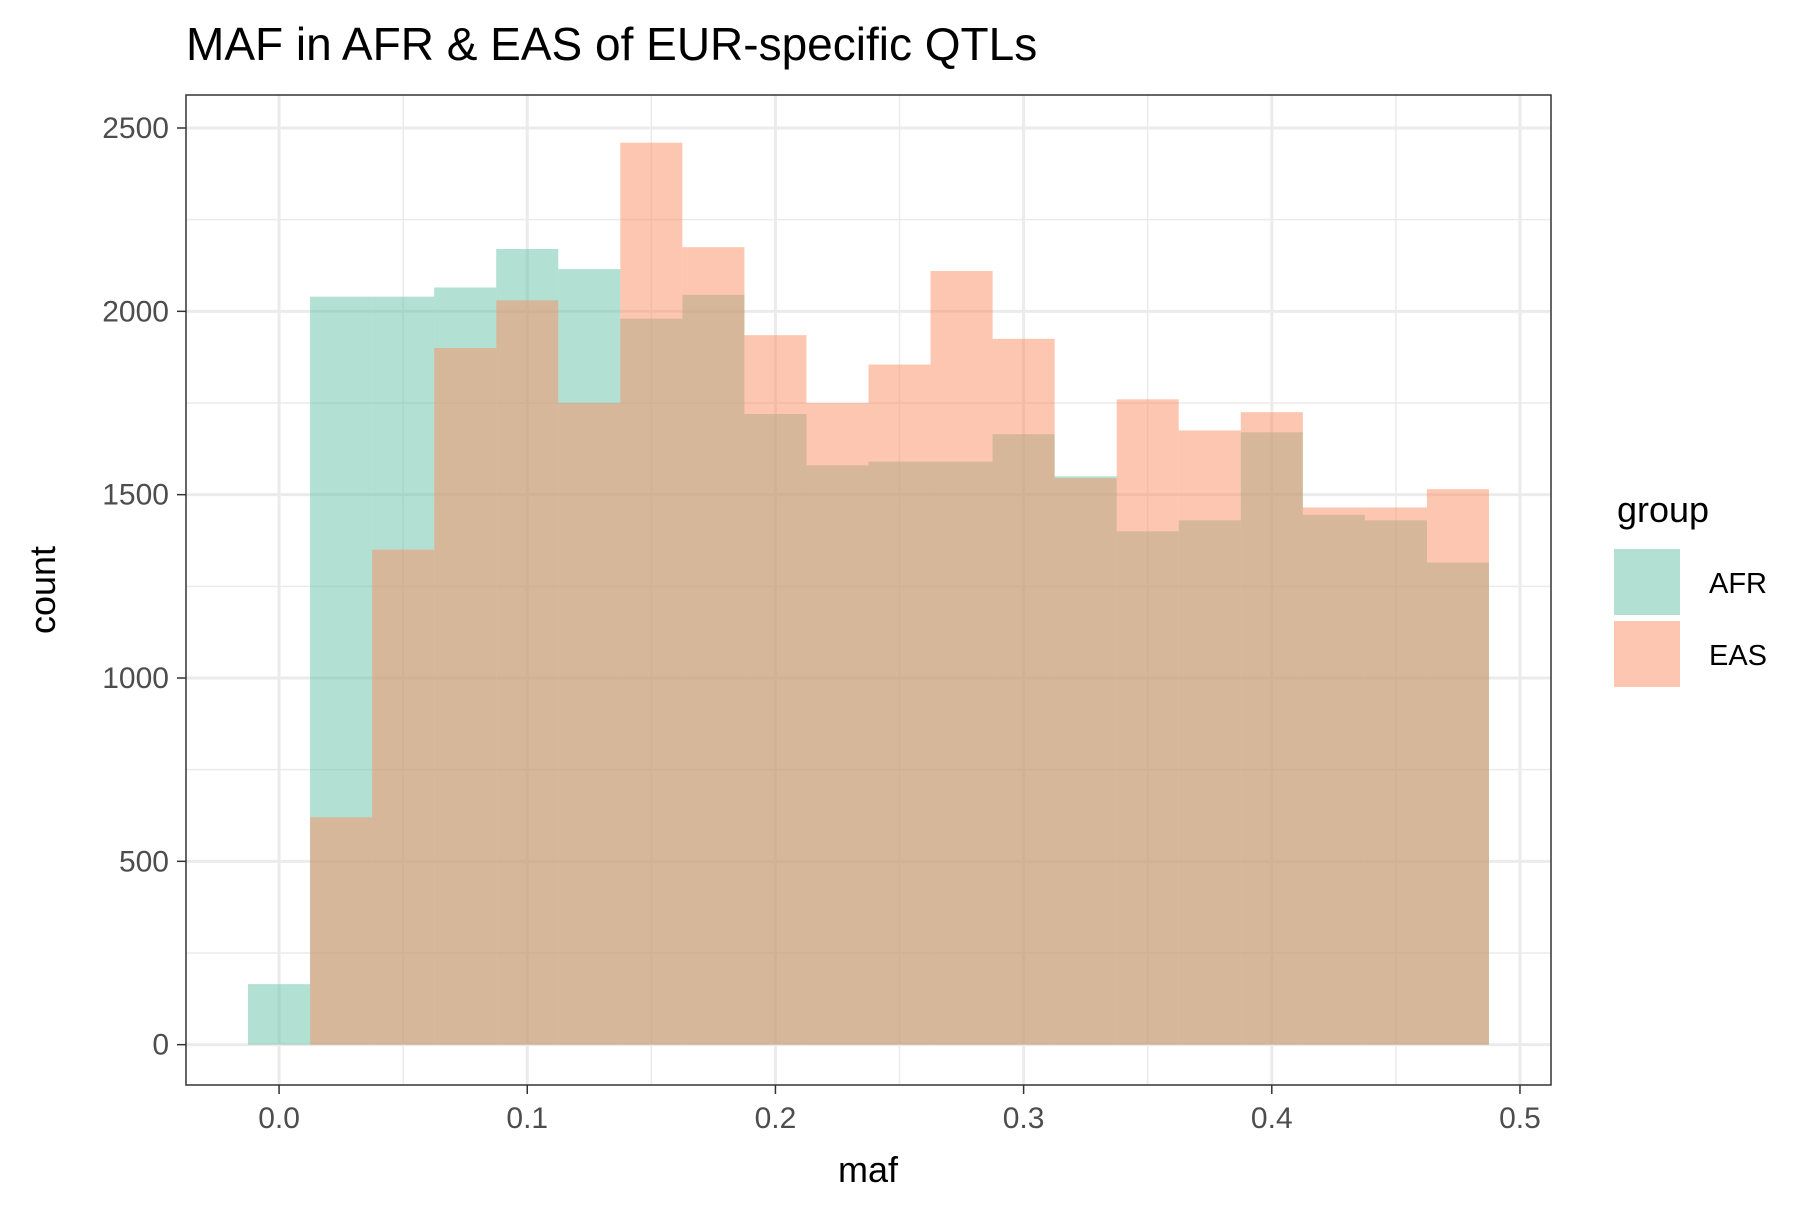 Image resolution: width=1800 pixels, height=1205 pixels. What do you see at coordinates (144, 587) in the screenshot?
I see `y-axis: 0 500 1000 1500 2000 2500` at bounding box center [144, 587].